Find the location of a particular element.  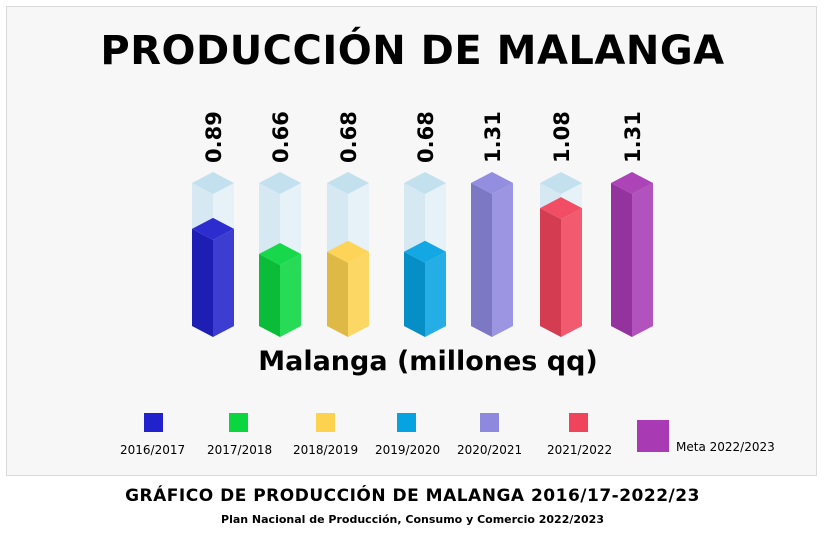

legend-label: 2019/2020 is located at coordinates (408, 450).